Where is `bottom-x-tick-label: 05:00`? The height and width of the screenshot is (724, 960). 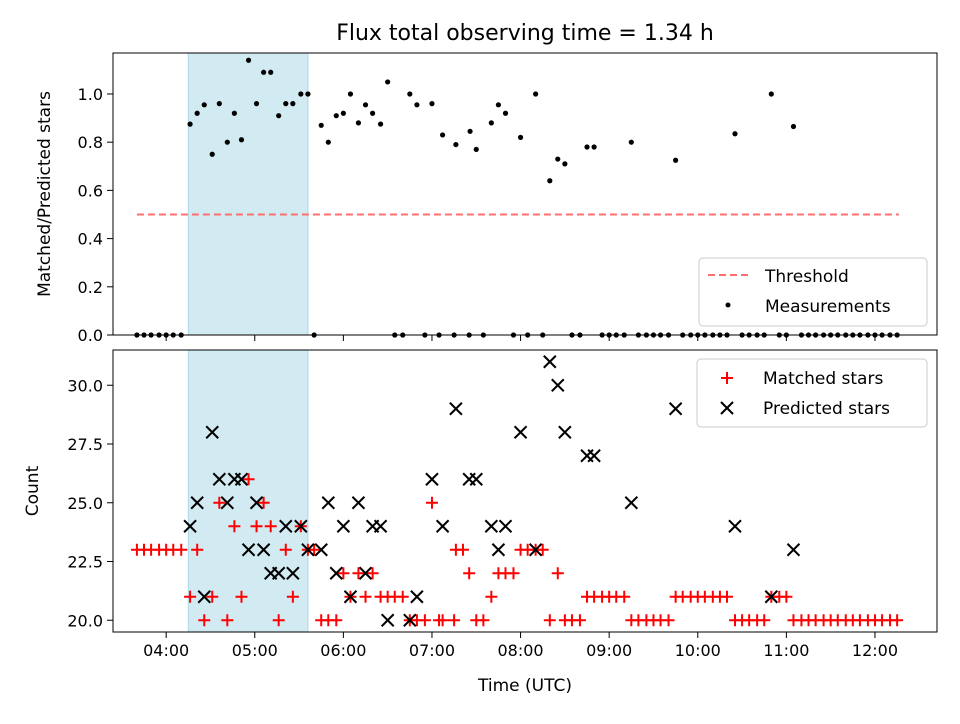 bottom-x-tick-label: 05:00 is located at coordinates (255, 650).